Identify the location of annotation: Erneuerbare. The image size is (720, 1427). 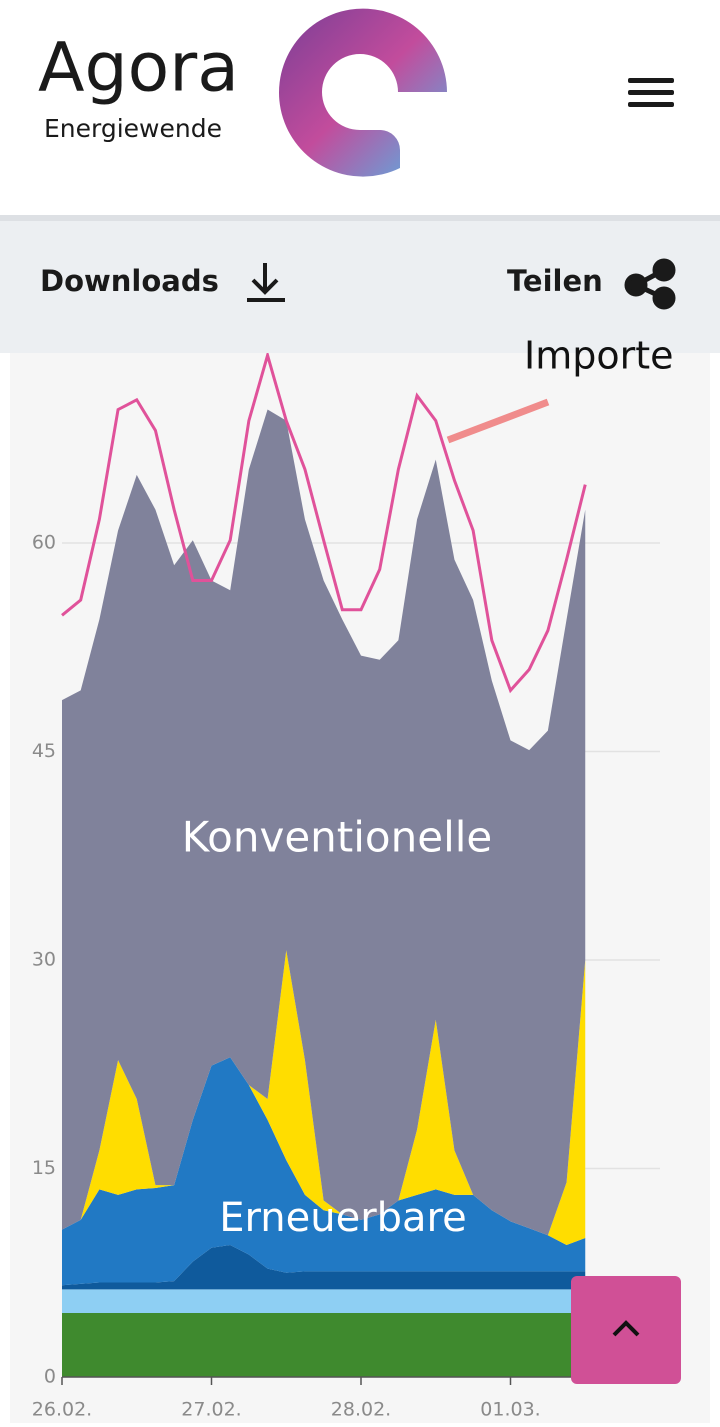
(342, 1218).